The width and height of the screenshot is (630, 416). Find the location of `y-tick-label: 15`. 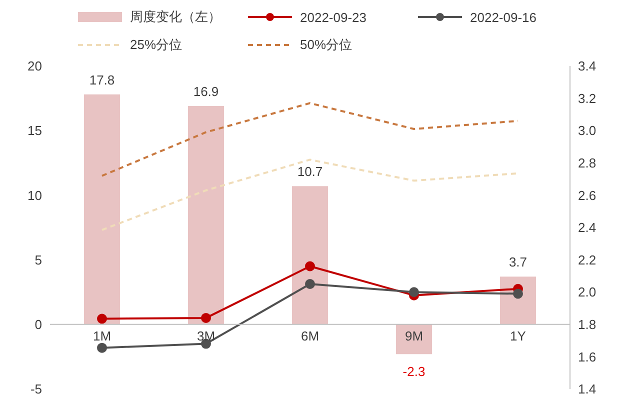

y-tick-label: 15 is located at coordinates (35, 130).